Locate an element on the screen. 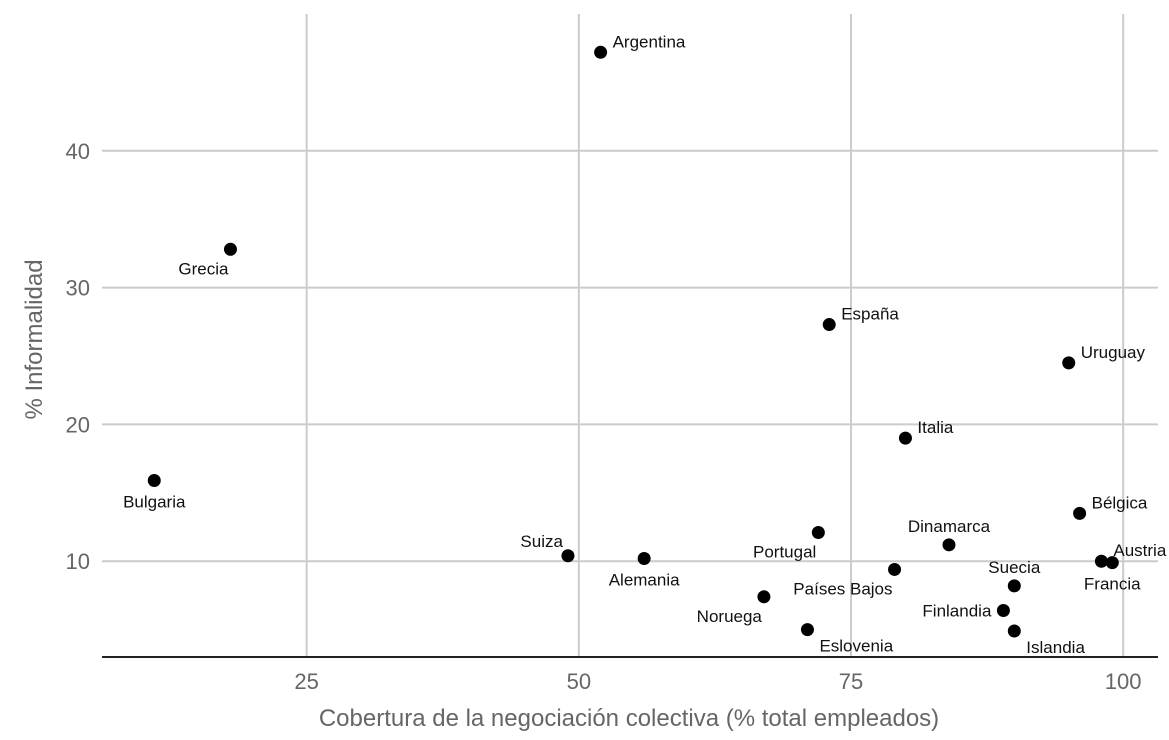 The width and height of the screenshot is (1169, 740). y-tick-label-10: 10 is located at coordinates (78, 561).